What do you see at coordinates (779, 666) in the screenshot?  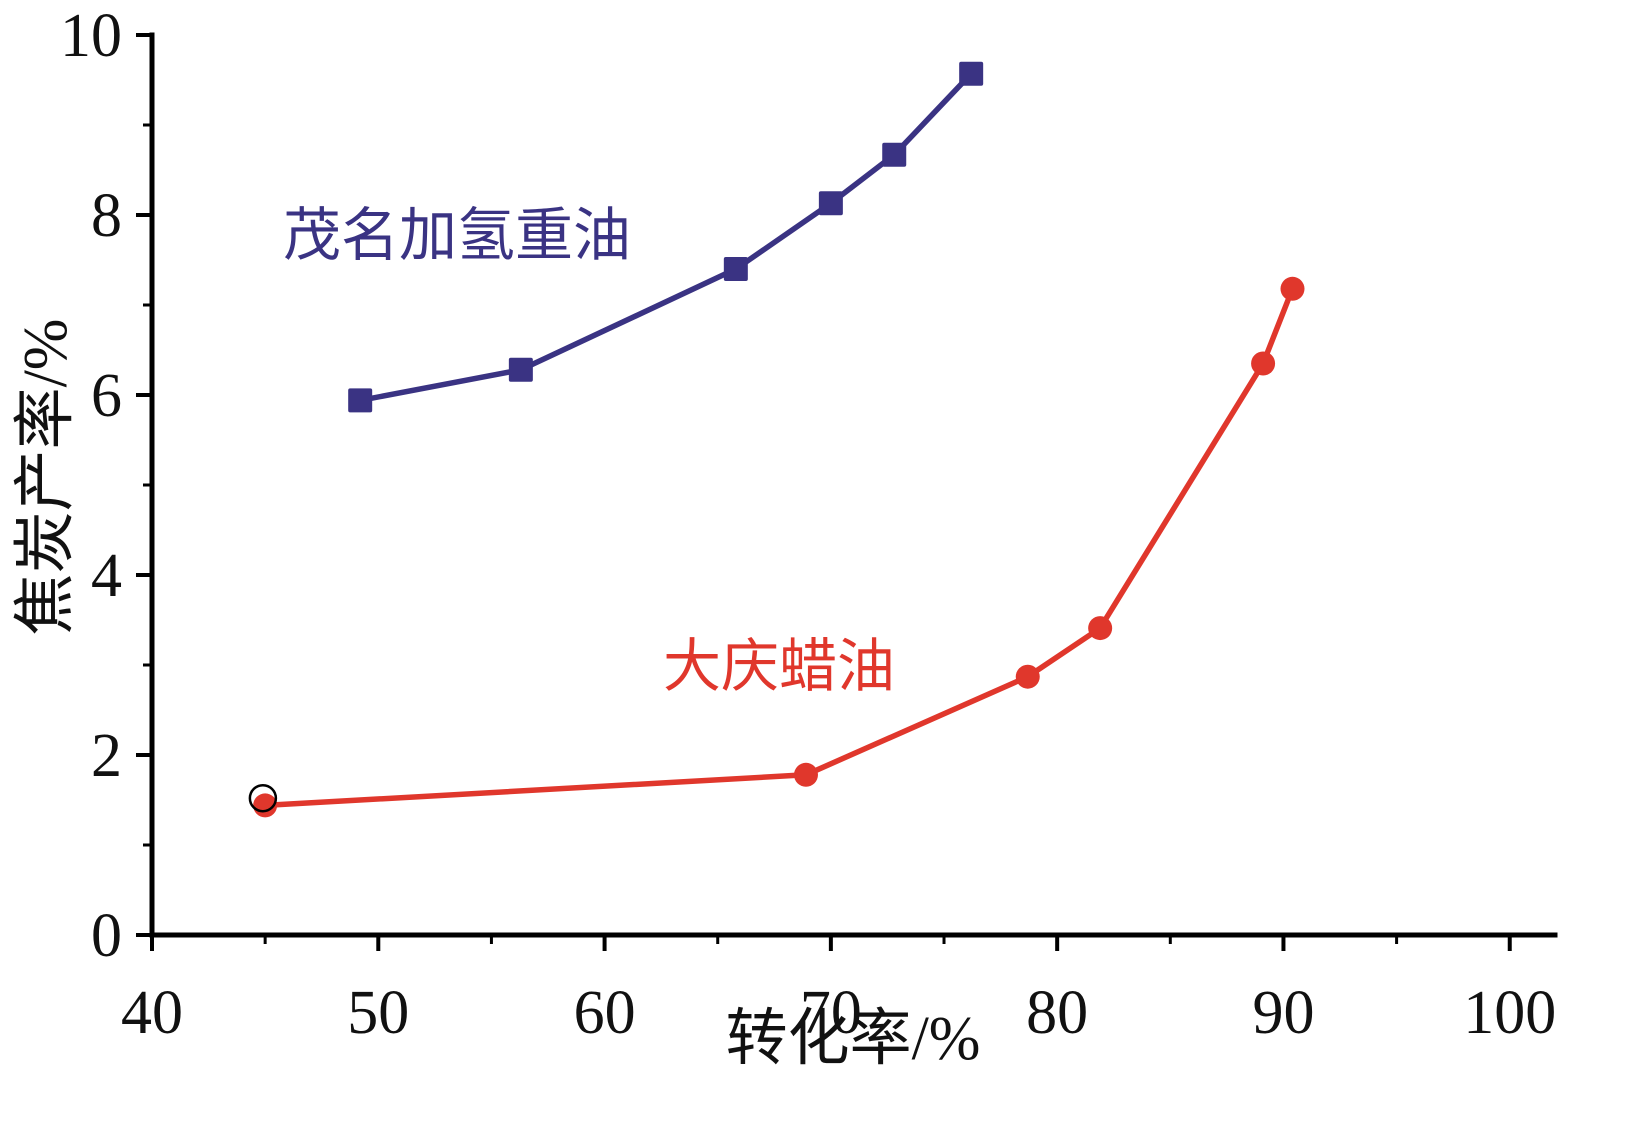 I see `series-label-daqing-wax-oil: 大庆蜡油` at bounding box center [779, 666].